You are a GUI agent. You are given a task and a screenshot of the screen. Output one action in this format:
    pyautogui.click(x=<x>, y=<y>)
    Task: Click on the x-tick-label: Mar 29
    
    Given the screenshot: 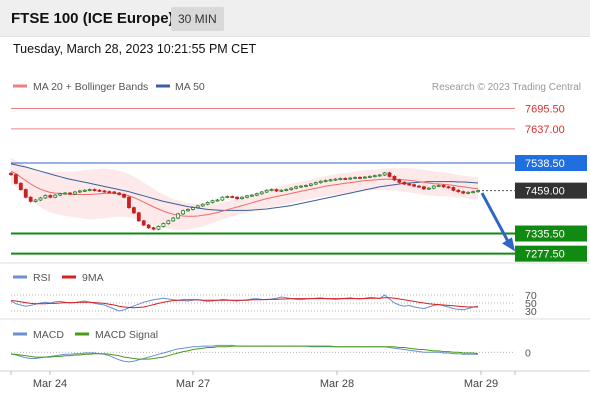 What is the action you would take?
    pyautogui.click(x=481, y=384)
    